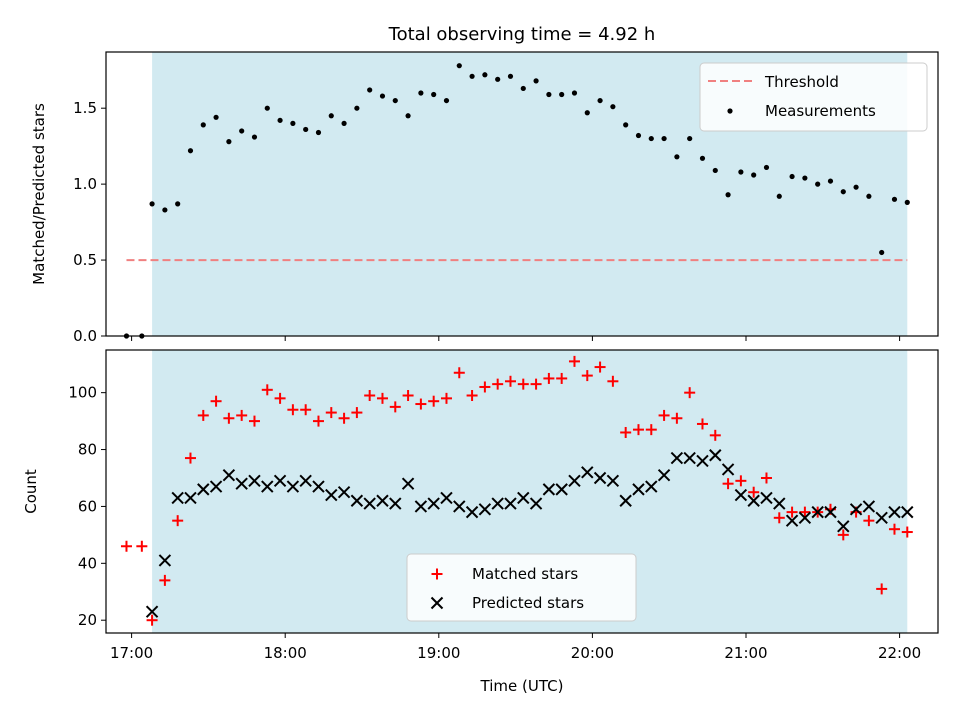  What do you see at coordinates (85, 336) in the screenshot?
I see `ratio-y-tick-label: 0.0` at bounding box center [85, 336].